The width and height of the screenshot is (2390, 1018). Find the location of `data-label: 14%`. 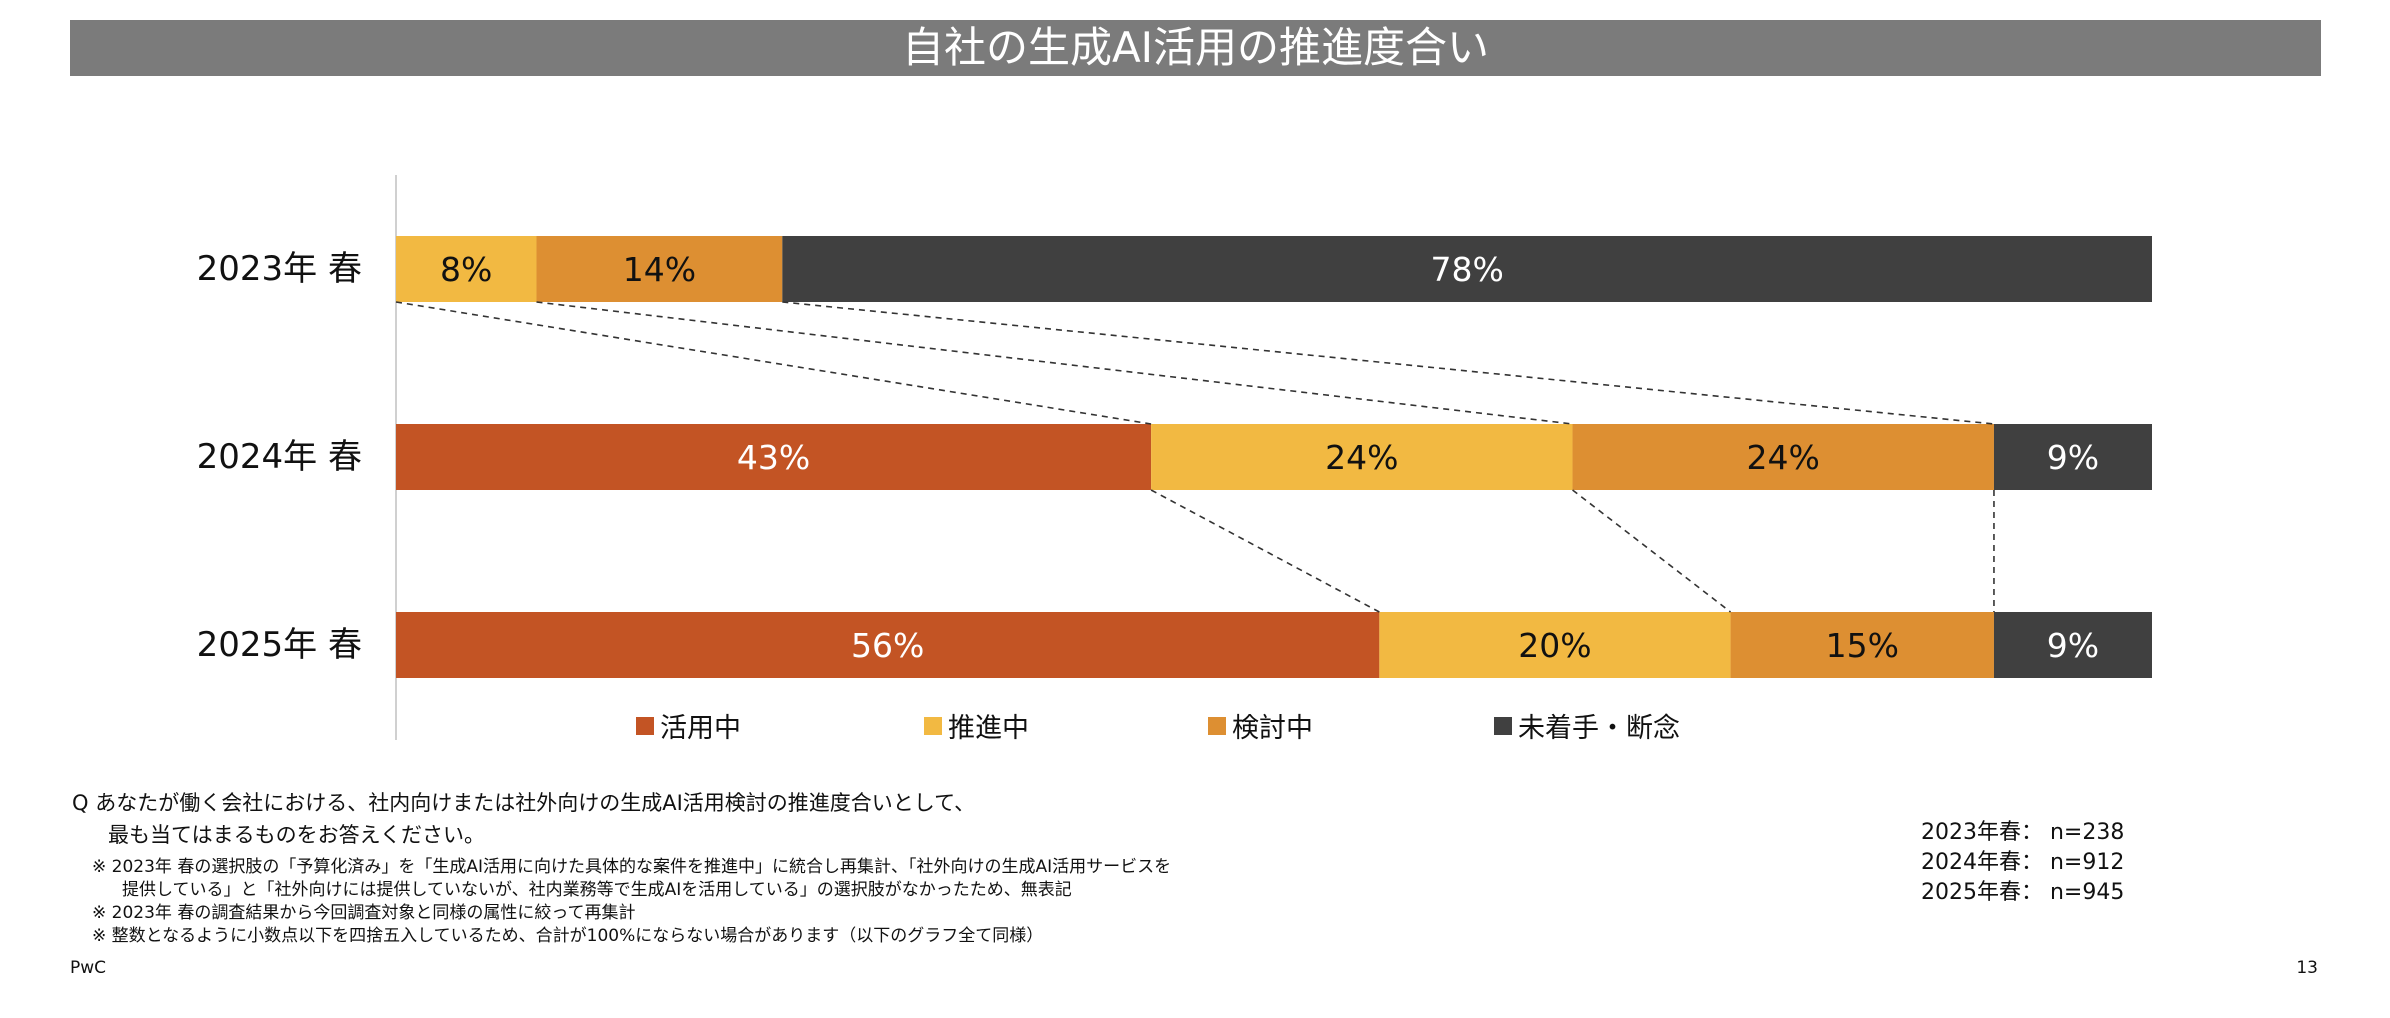

data-label: 14% is located at coordinates (659, 269).